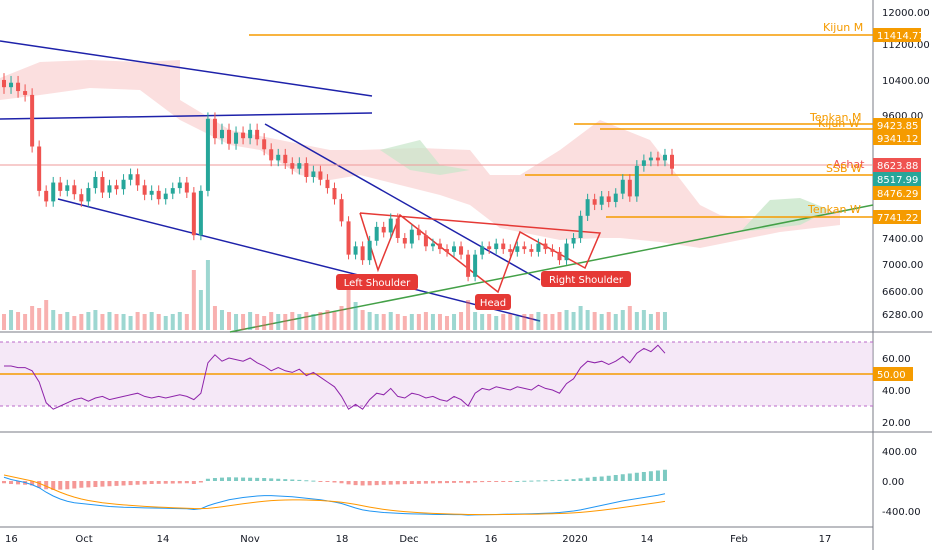 The height and width of the screenshot is (550, 932). I want to click on y-tick: 11200.00, so click(906, 45).